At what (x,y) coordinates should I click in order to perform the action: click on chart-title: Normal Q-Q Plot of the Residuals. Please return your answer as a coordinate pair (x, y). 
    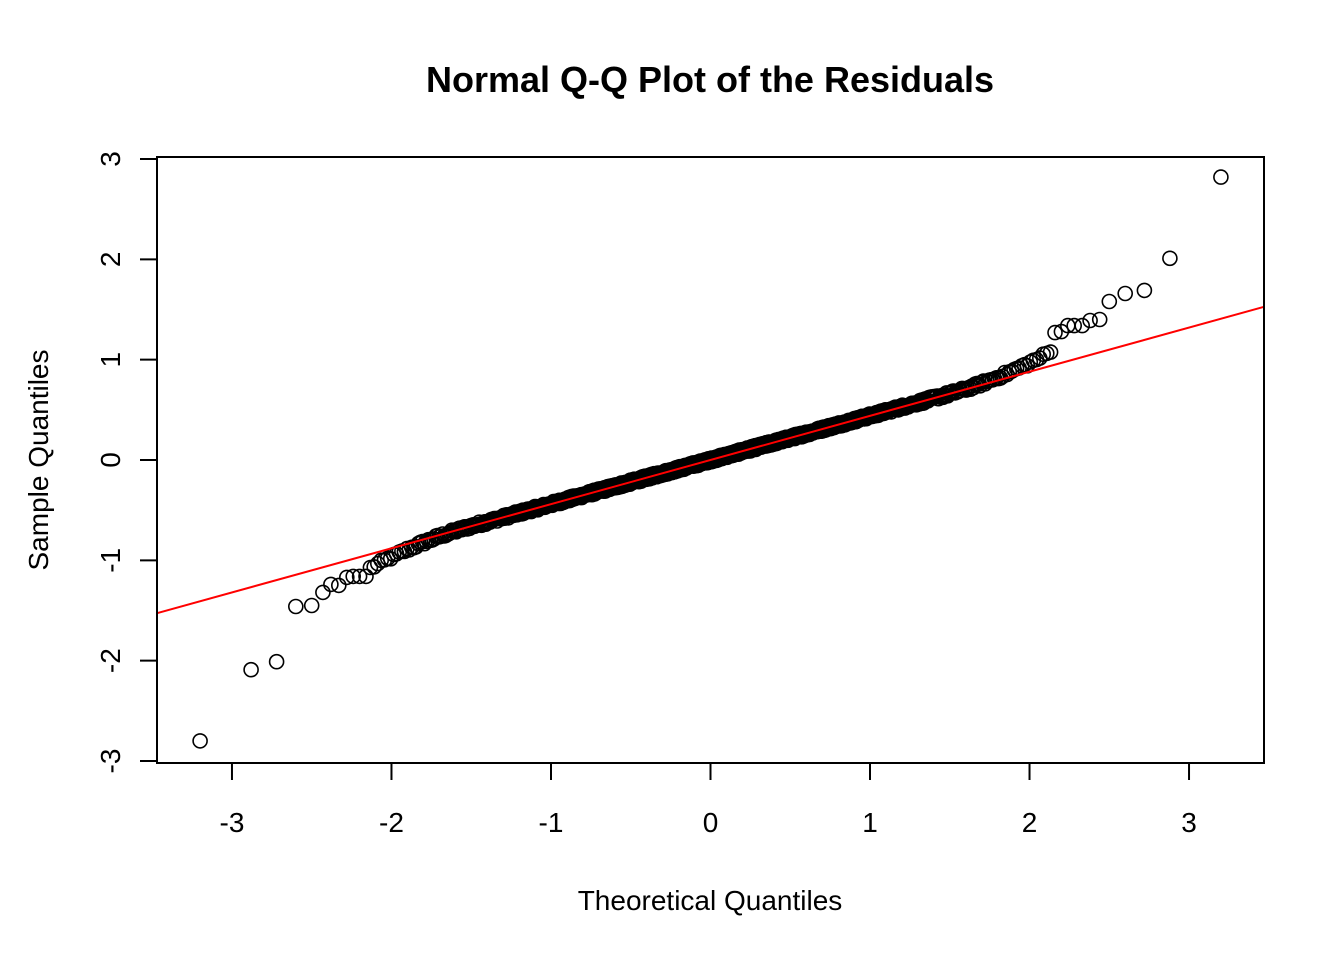
    Looking at the image, I should click on (710, 79).